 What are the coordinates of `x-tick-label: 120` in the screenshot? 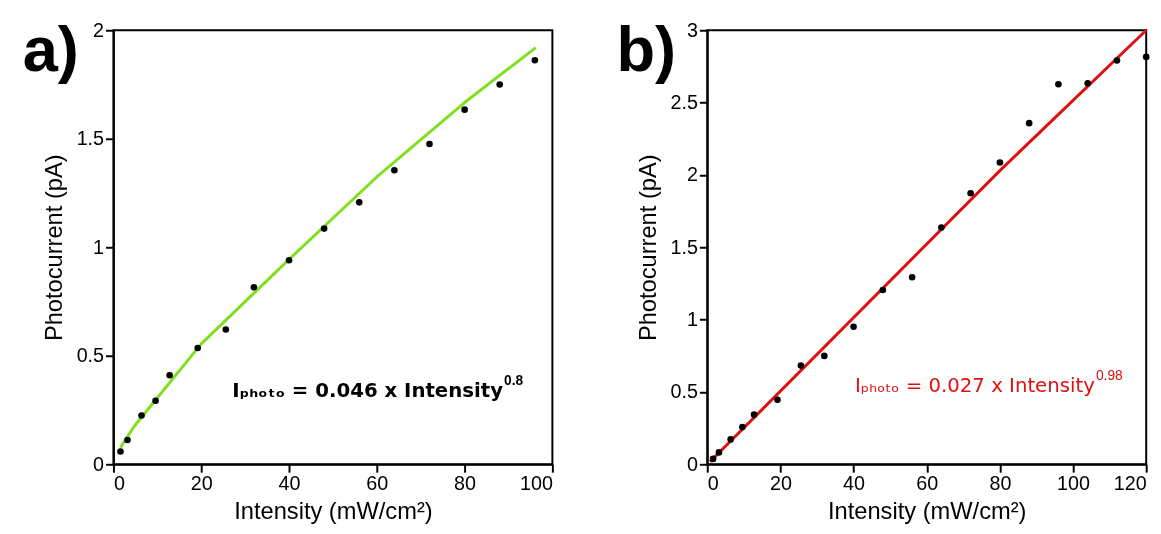 It's located at (1130, 483).